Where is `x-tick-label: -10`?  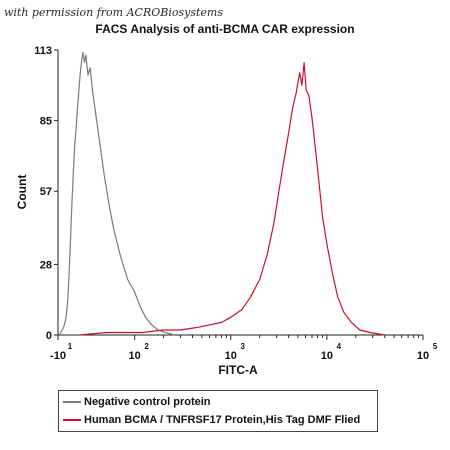
x-tick-label: -10 is located at coordinates (58, 356).